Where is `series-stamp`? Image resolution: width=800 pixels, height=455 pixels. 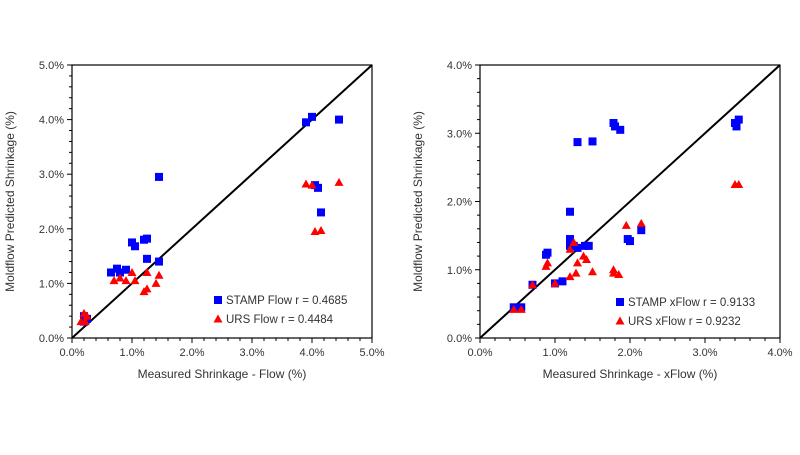 series-stamp is located at coordinates (626, 213).